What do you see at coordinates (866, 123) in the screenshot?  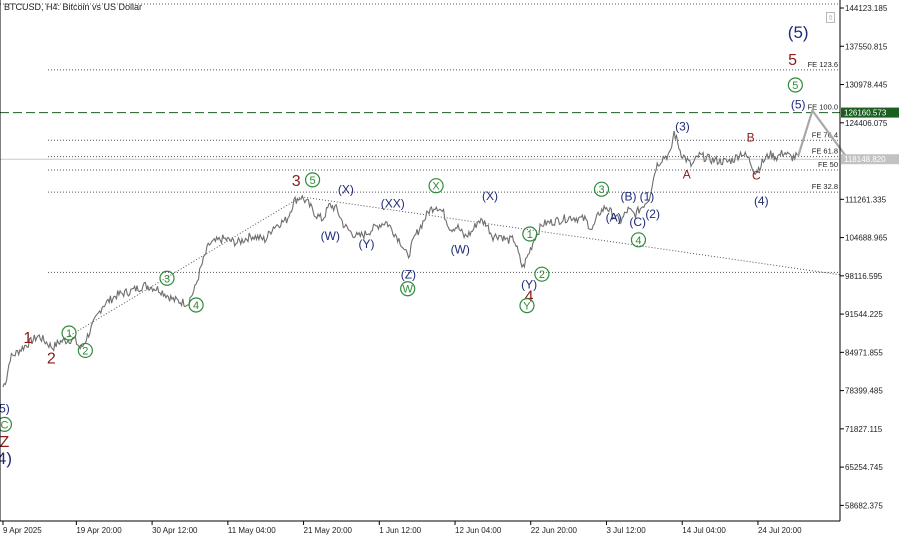 I see `y-tick-label: 124406.075` at bounding box center [866, 123].